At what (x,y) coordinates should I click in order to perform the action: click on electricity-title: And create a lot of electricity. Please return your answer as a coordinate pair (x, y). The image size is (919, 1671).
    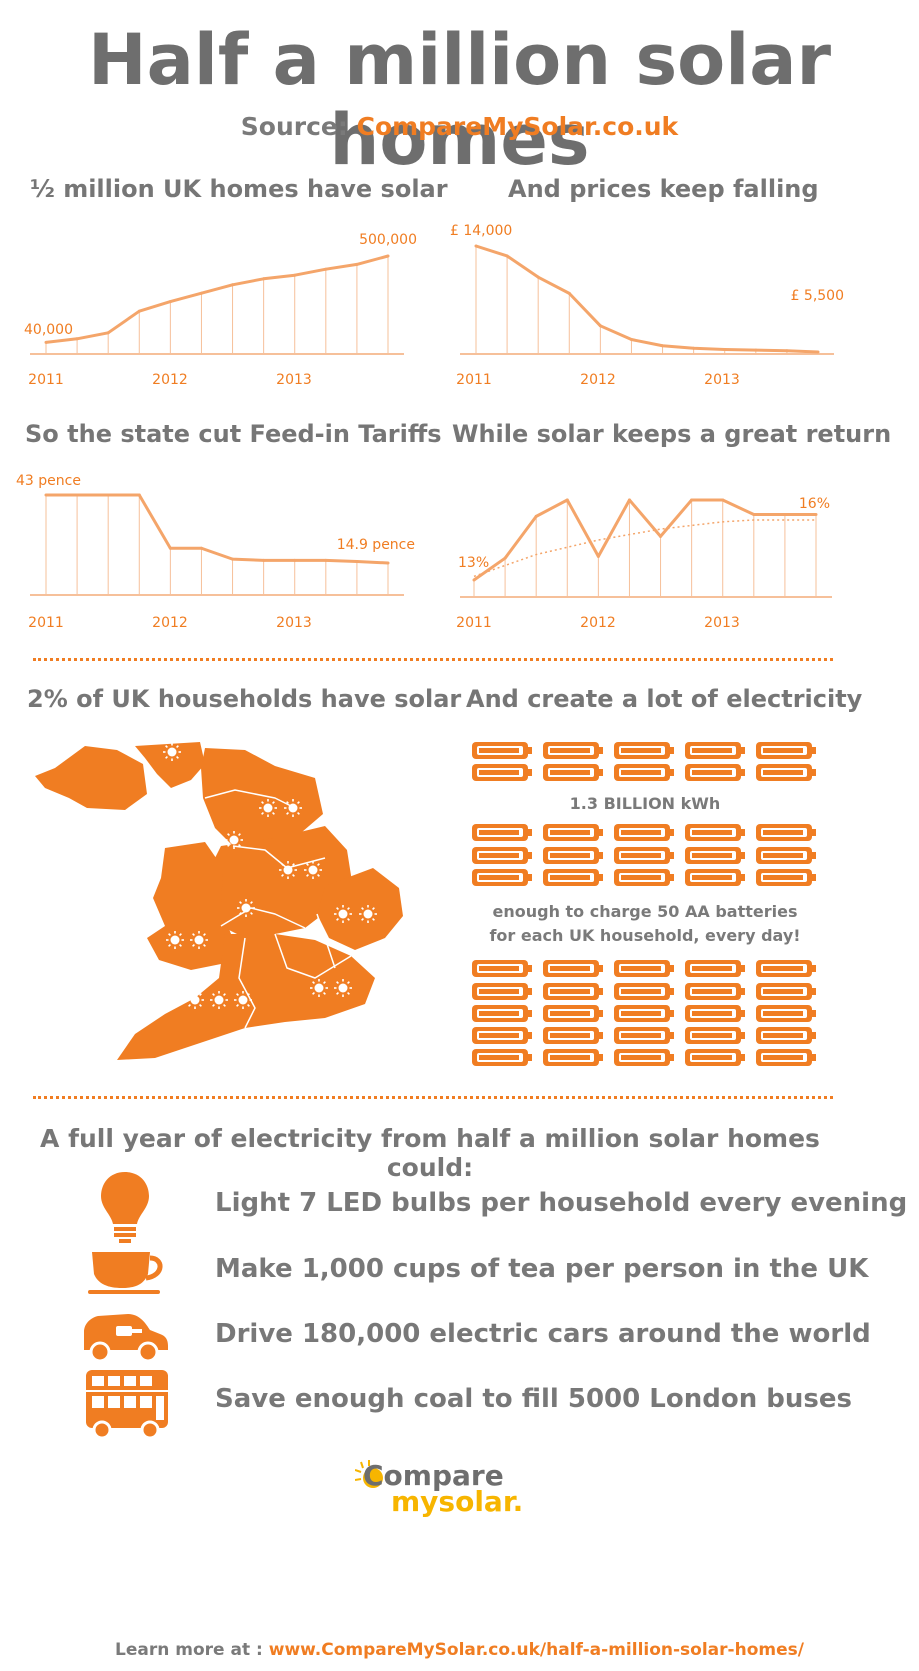
    Looking at the image, I should click on (664, 699).